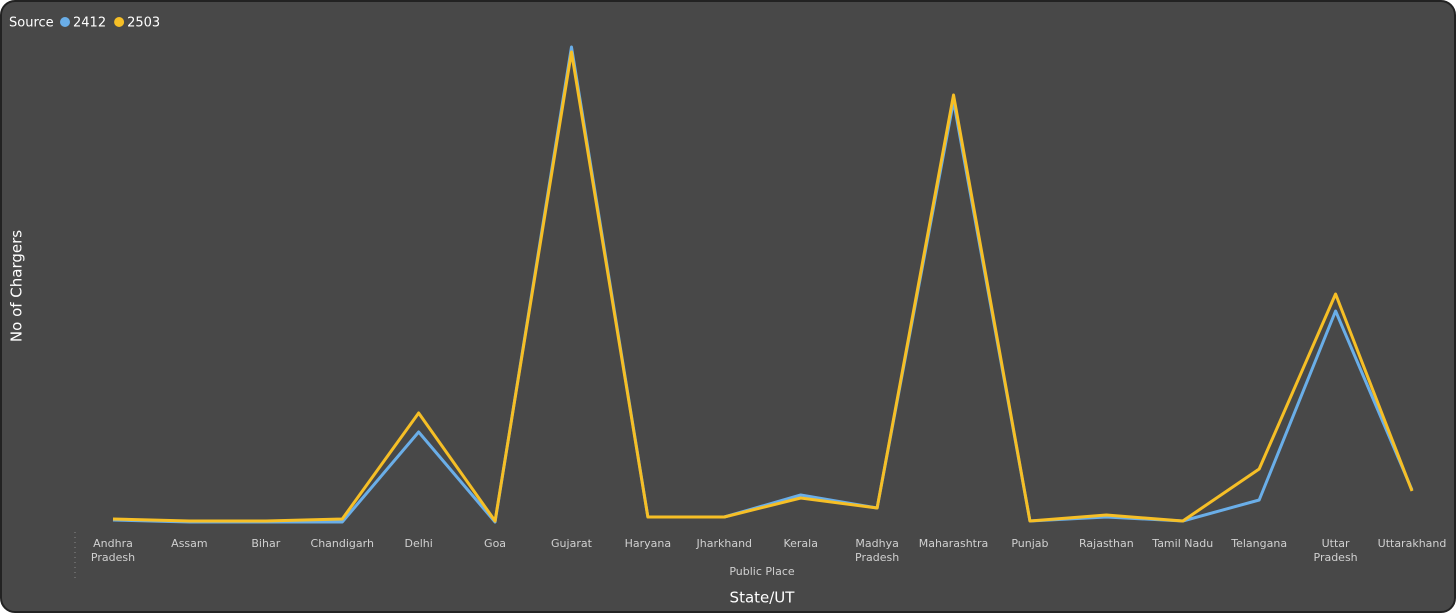  Describe the element at coordinates (1106, 543) in the screenshot. I see `x-tick-label: Rajasthan` at that location.